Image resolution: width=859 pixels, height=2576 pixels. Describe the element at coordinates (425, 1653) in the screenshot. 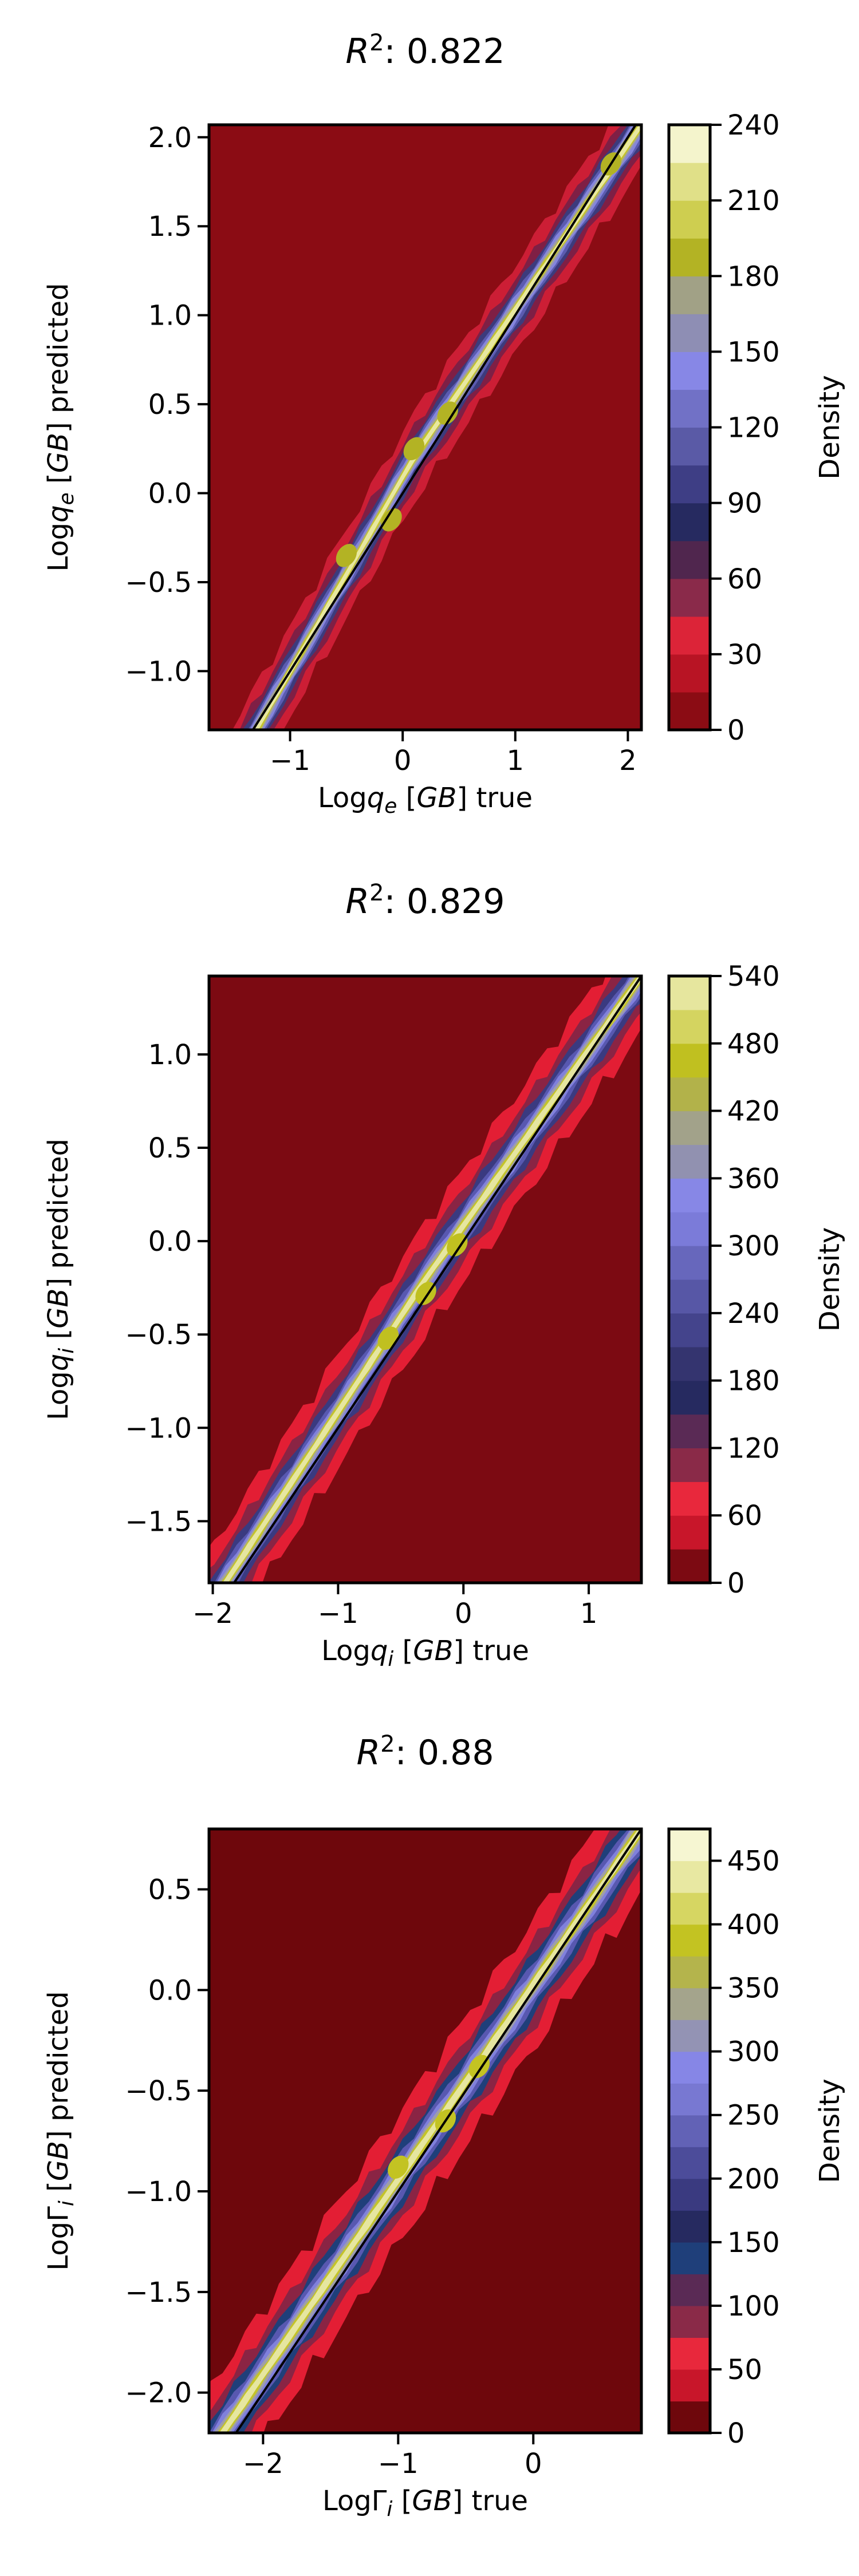

I see `x-axis-label: Logqi [GB] true` at that location.